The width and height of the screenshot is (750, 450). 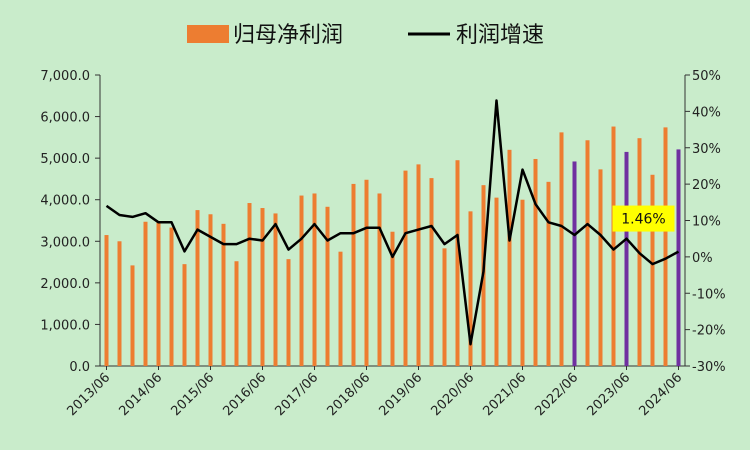 I want to click on y-right-tick-label: 0%, so click(x=702, y=258).